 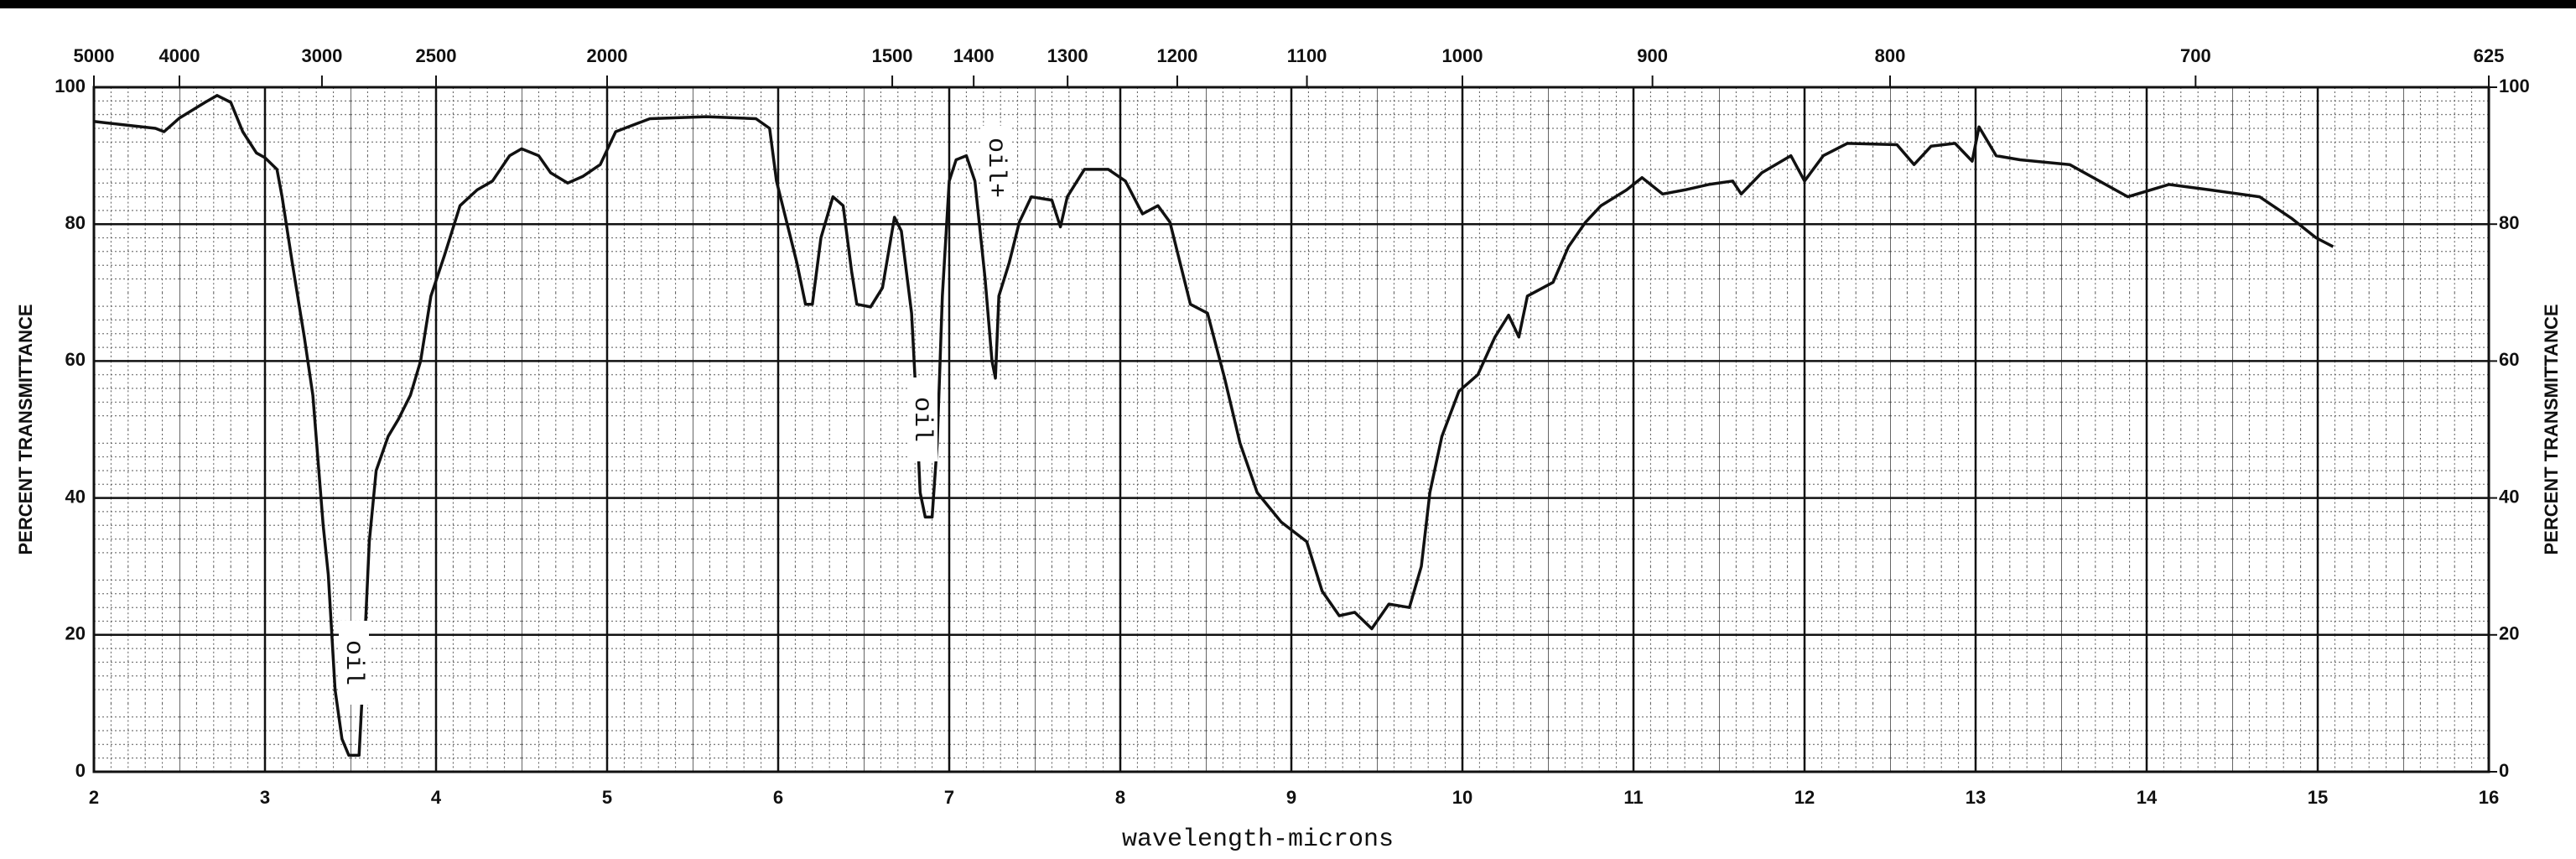 I want to click on x-tick-label: 7, so click(x=949, y=797).